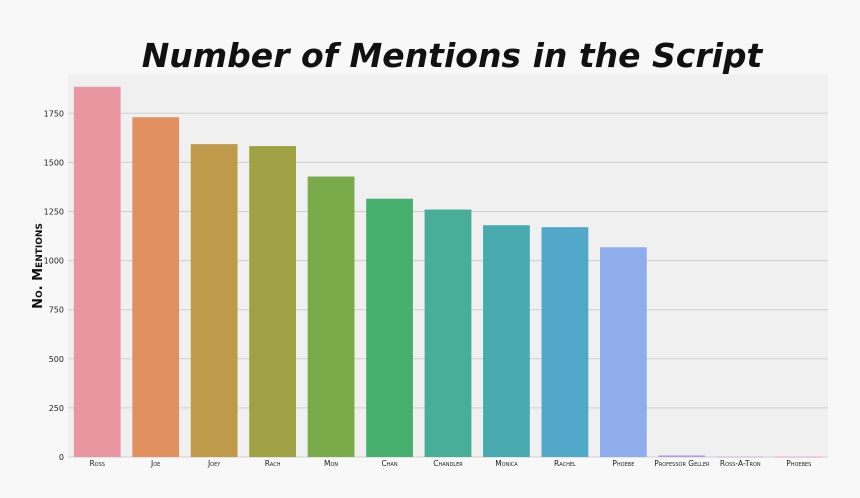 The image size is (860, 498). Describe the element at coordinates (97, 272) in the screenshot. I see `bar-ross` at that location.